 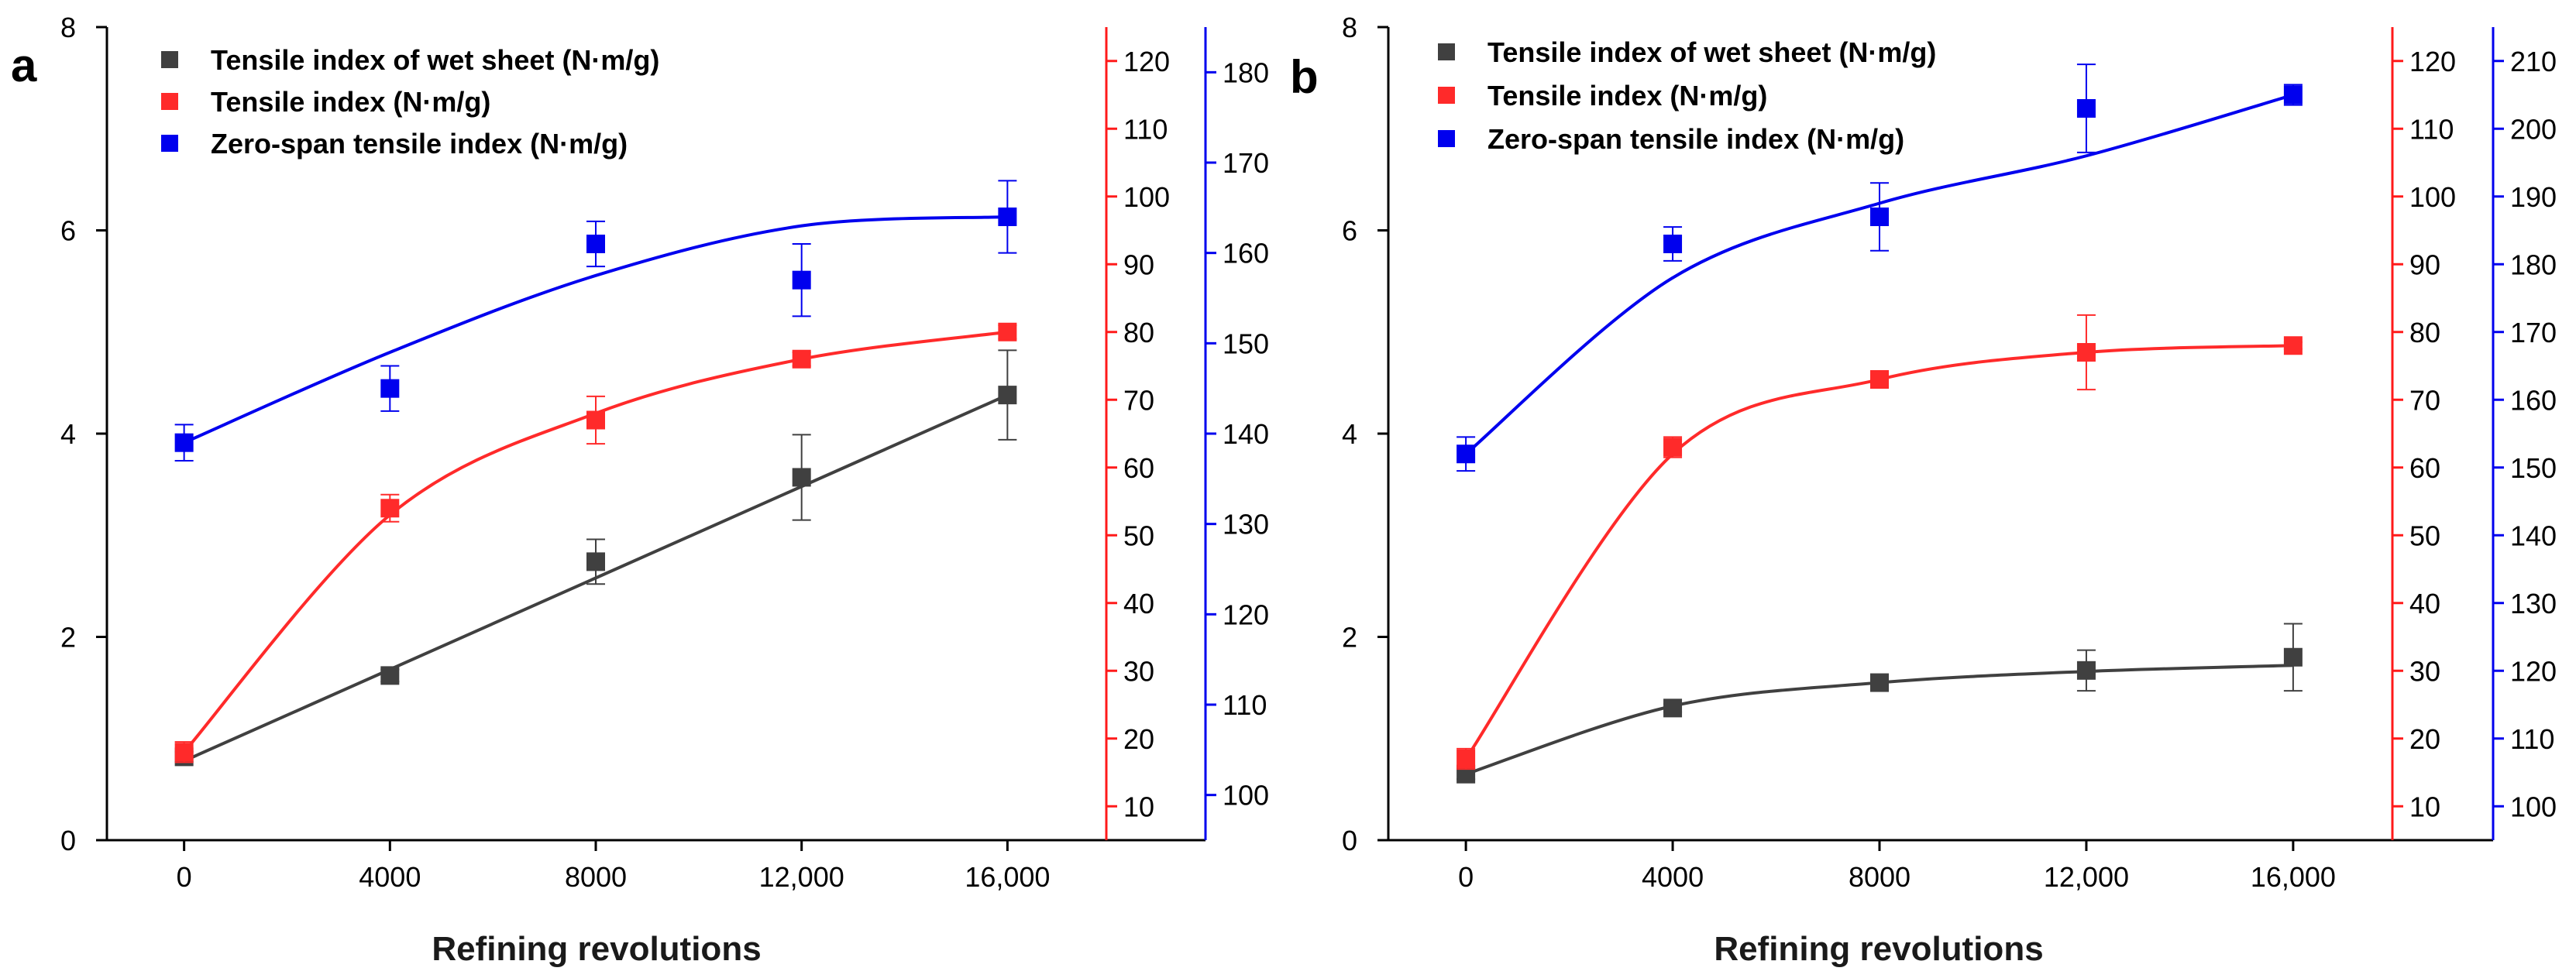 What do you see at coordinates (1304, 77) in the screenshot?
I see `panel-letter: b` at bounding box center [1304, 77].